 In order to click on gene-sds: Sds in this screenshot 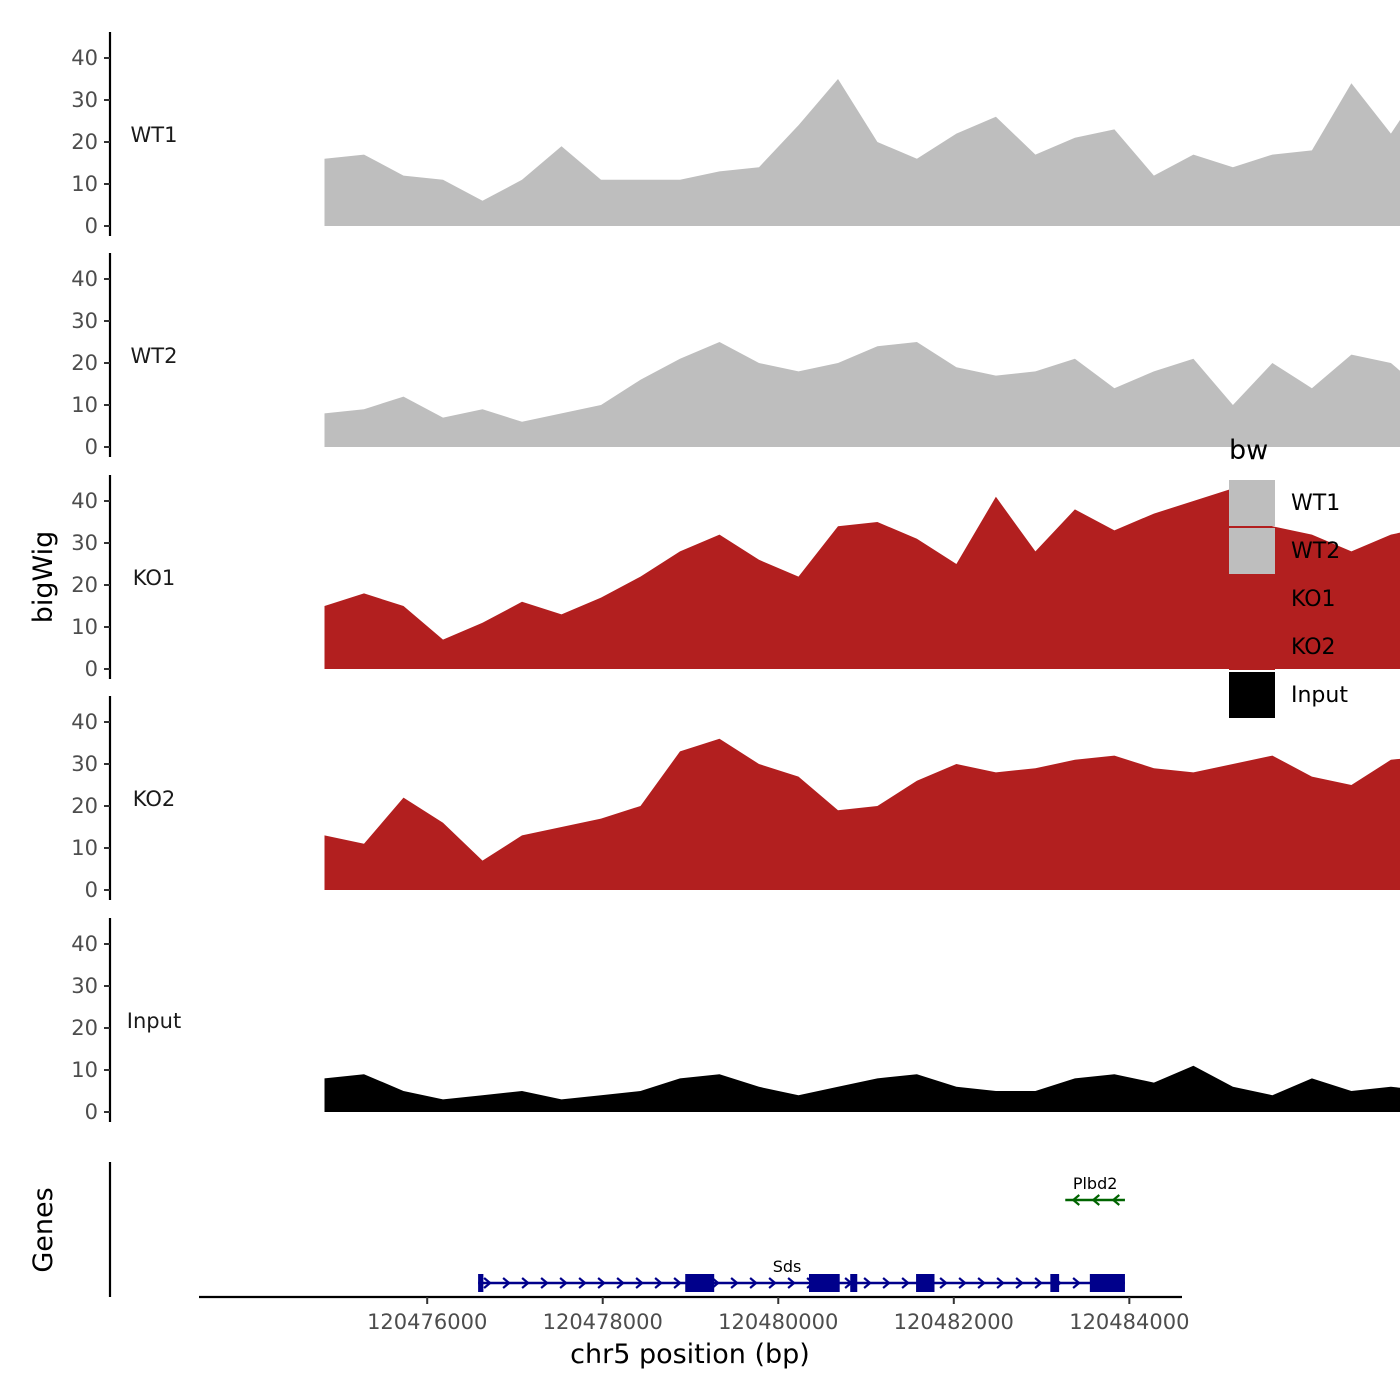, I will do `click(801, 1274)`.